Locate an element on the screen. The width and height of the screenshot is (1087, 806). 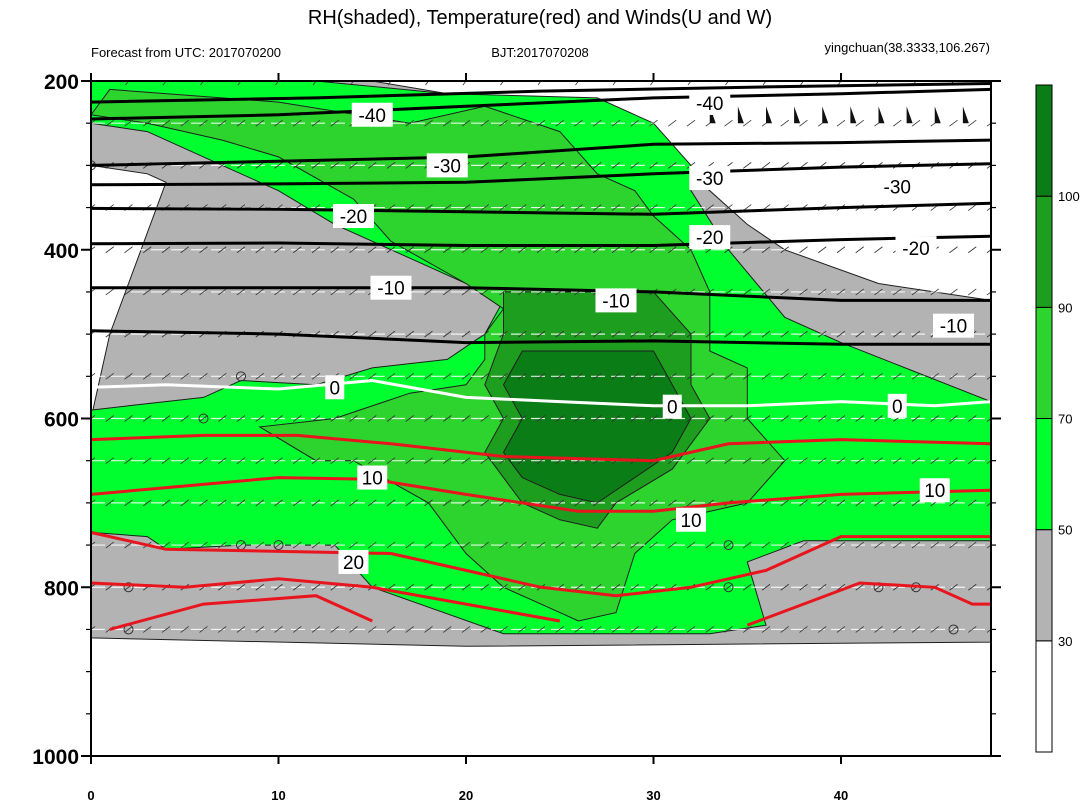
contour-label-text: 10 is located at coordinates (372, 479).